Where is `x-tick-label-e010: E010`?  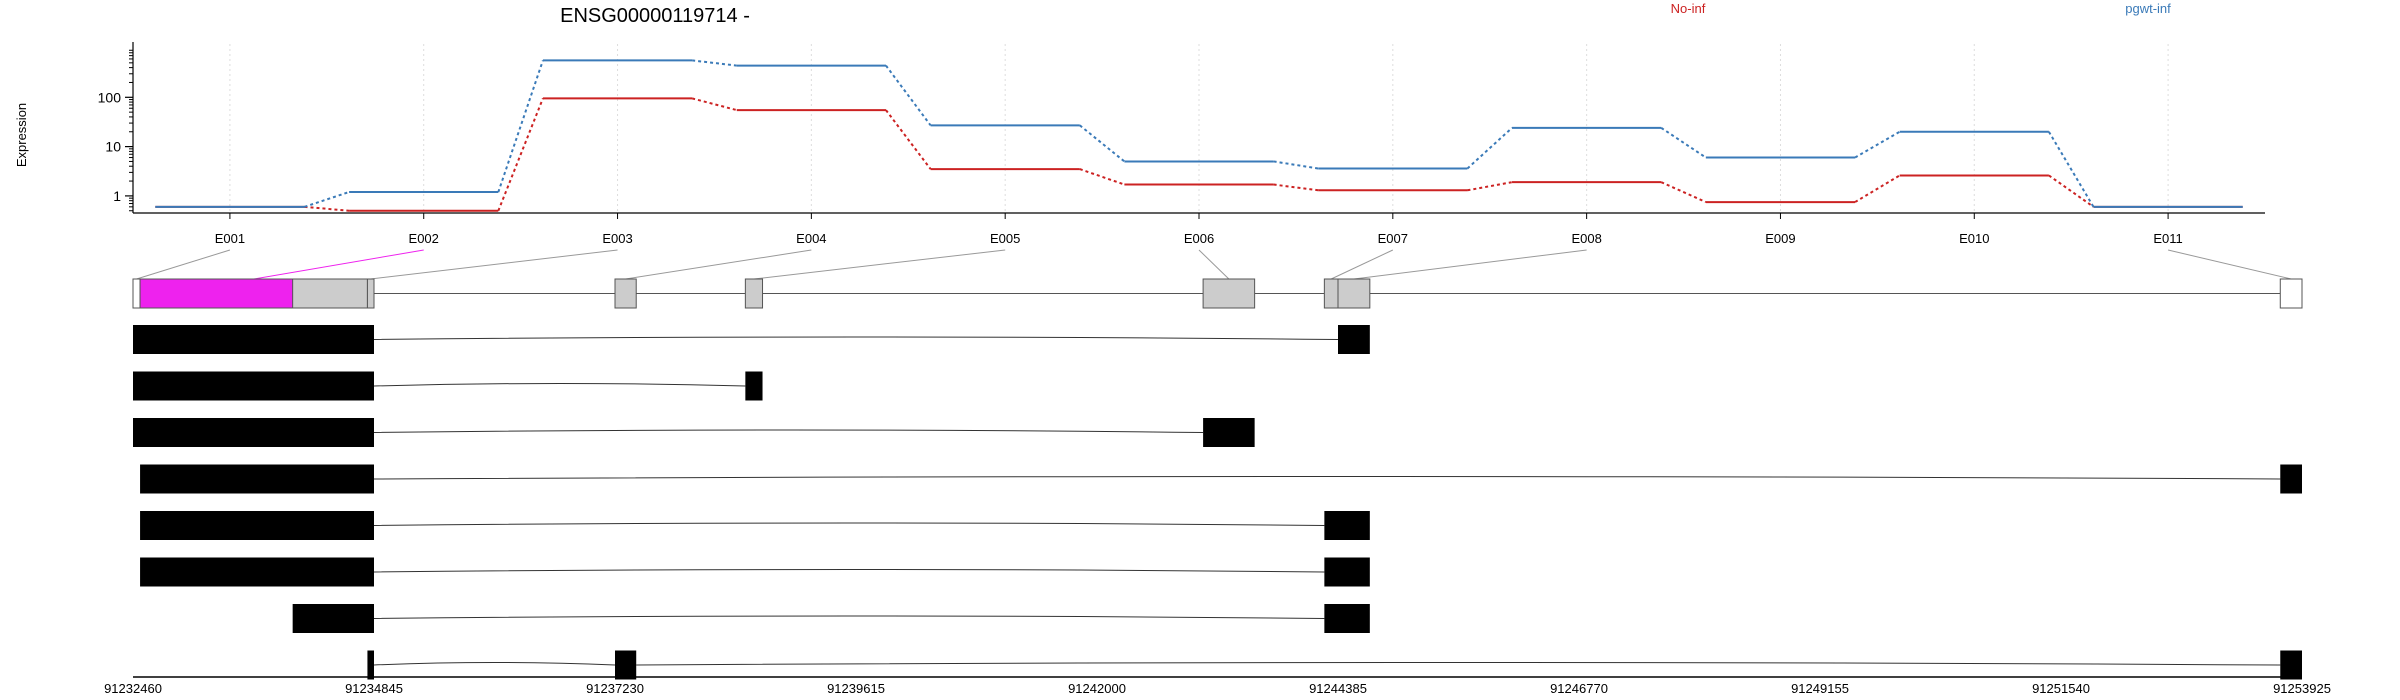 x-tick-label-e010: E010 is located at coordinates (1974, 238).